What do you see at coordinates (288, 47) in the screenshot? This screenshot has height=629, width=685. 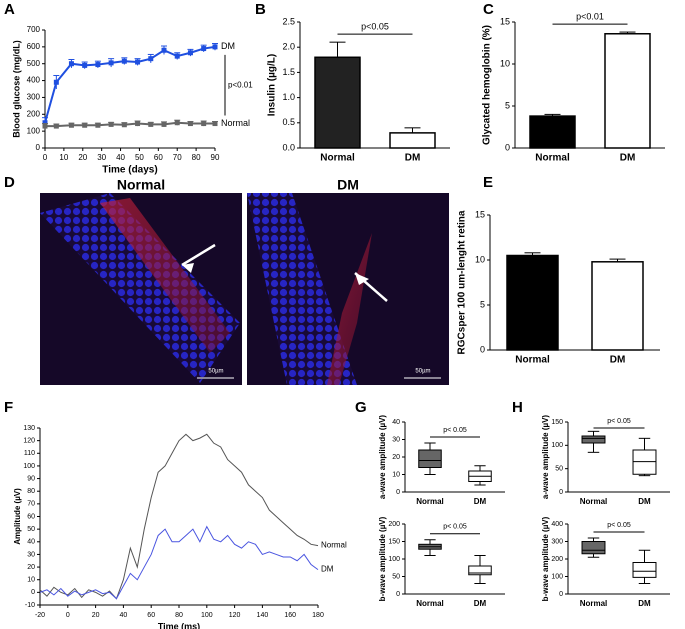 I see `y-tick-label: 2.0` at bounding box center [288, 47].